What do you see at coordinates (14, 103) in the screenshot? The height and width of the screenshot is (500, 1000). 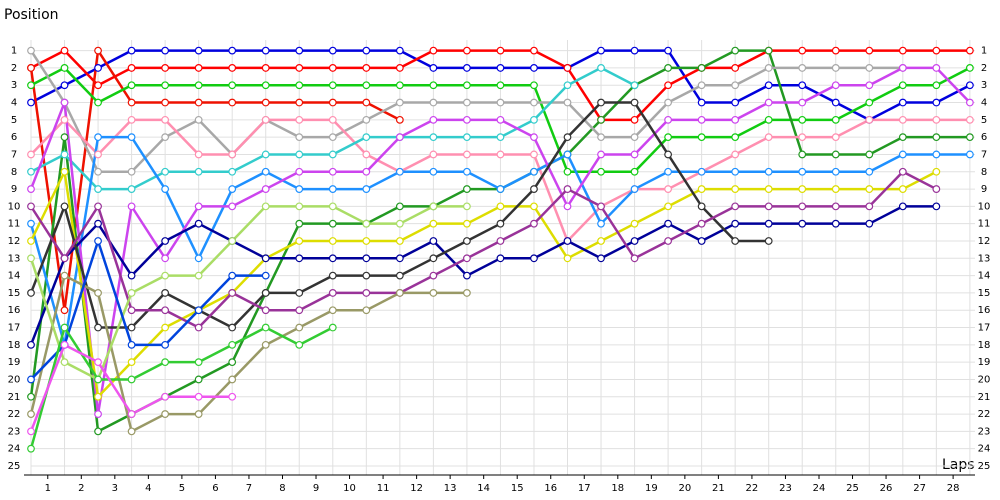 I see `y-tick-label: 4` at bounding box center [14, 103].